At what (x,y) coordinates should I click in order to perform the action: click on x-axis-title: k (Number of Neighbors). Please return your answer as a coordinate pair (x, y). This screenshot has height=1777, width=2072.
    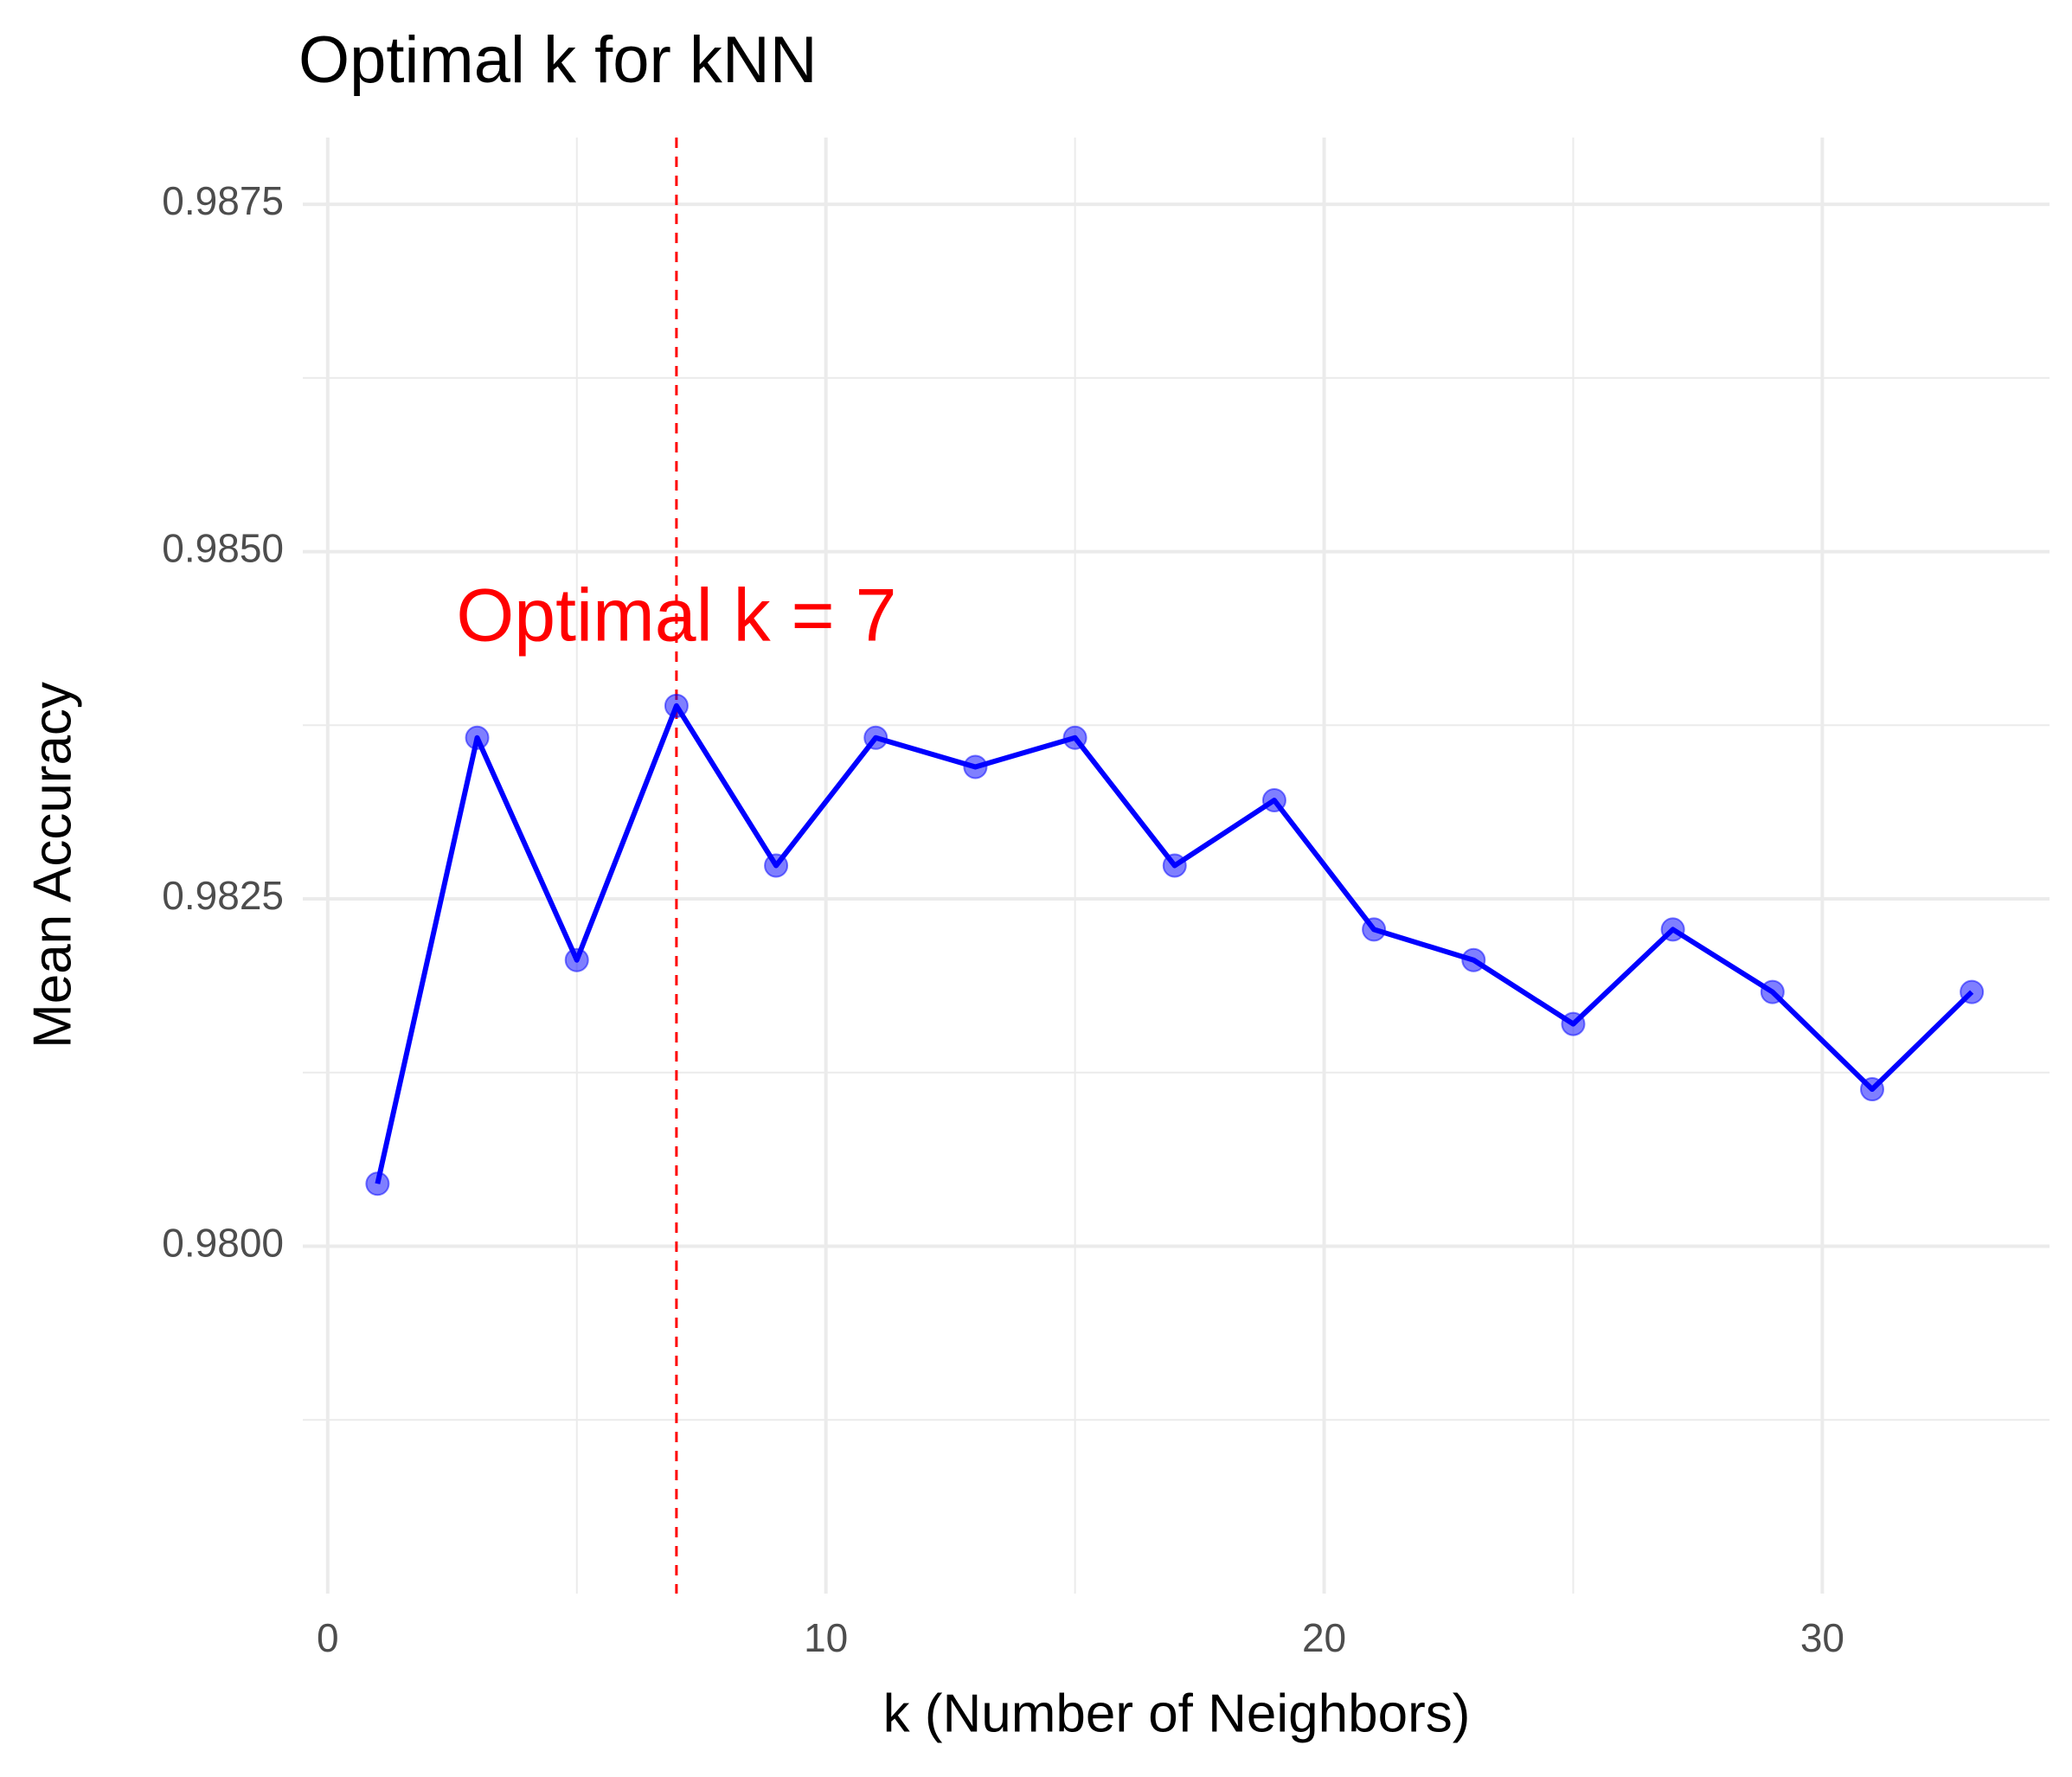
    Looking at the image, I should click on (1177, 1713).